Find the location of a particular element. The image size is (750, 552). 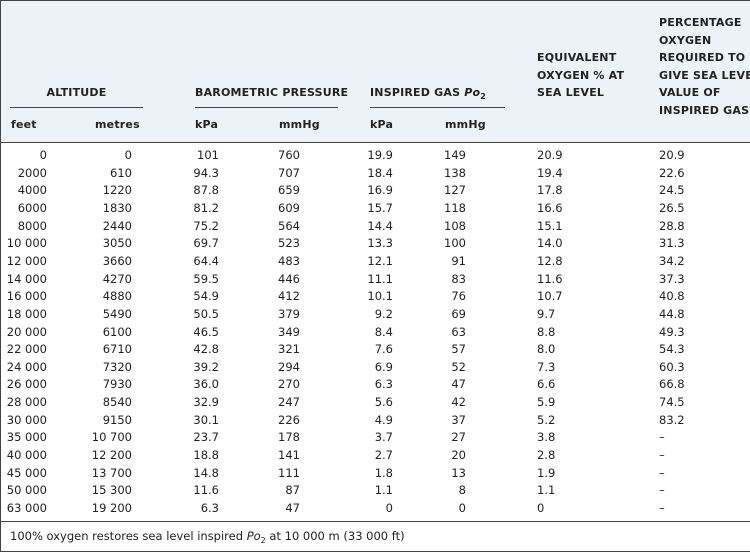

table-cell: 83 is located at coordinates (458, 278).